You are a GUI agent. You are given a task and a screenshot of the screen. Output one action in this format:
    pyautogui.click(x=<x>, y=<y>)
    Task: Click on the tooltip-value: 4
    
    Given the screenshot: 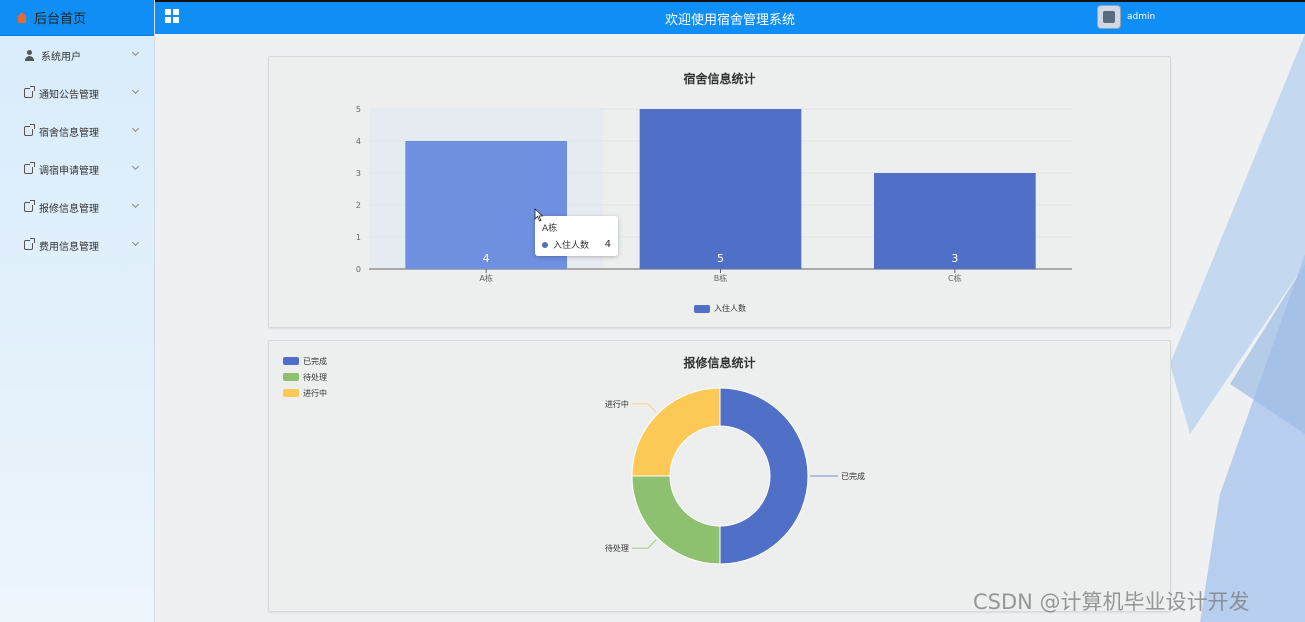 What is the action you would take?
    pyautogui.click(x=607, y=244)
    